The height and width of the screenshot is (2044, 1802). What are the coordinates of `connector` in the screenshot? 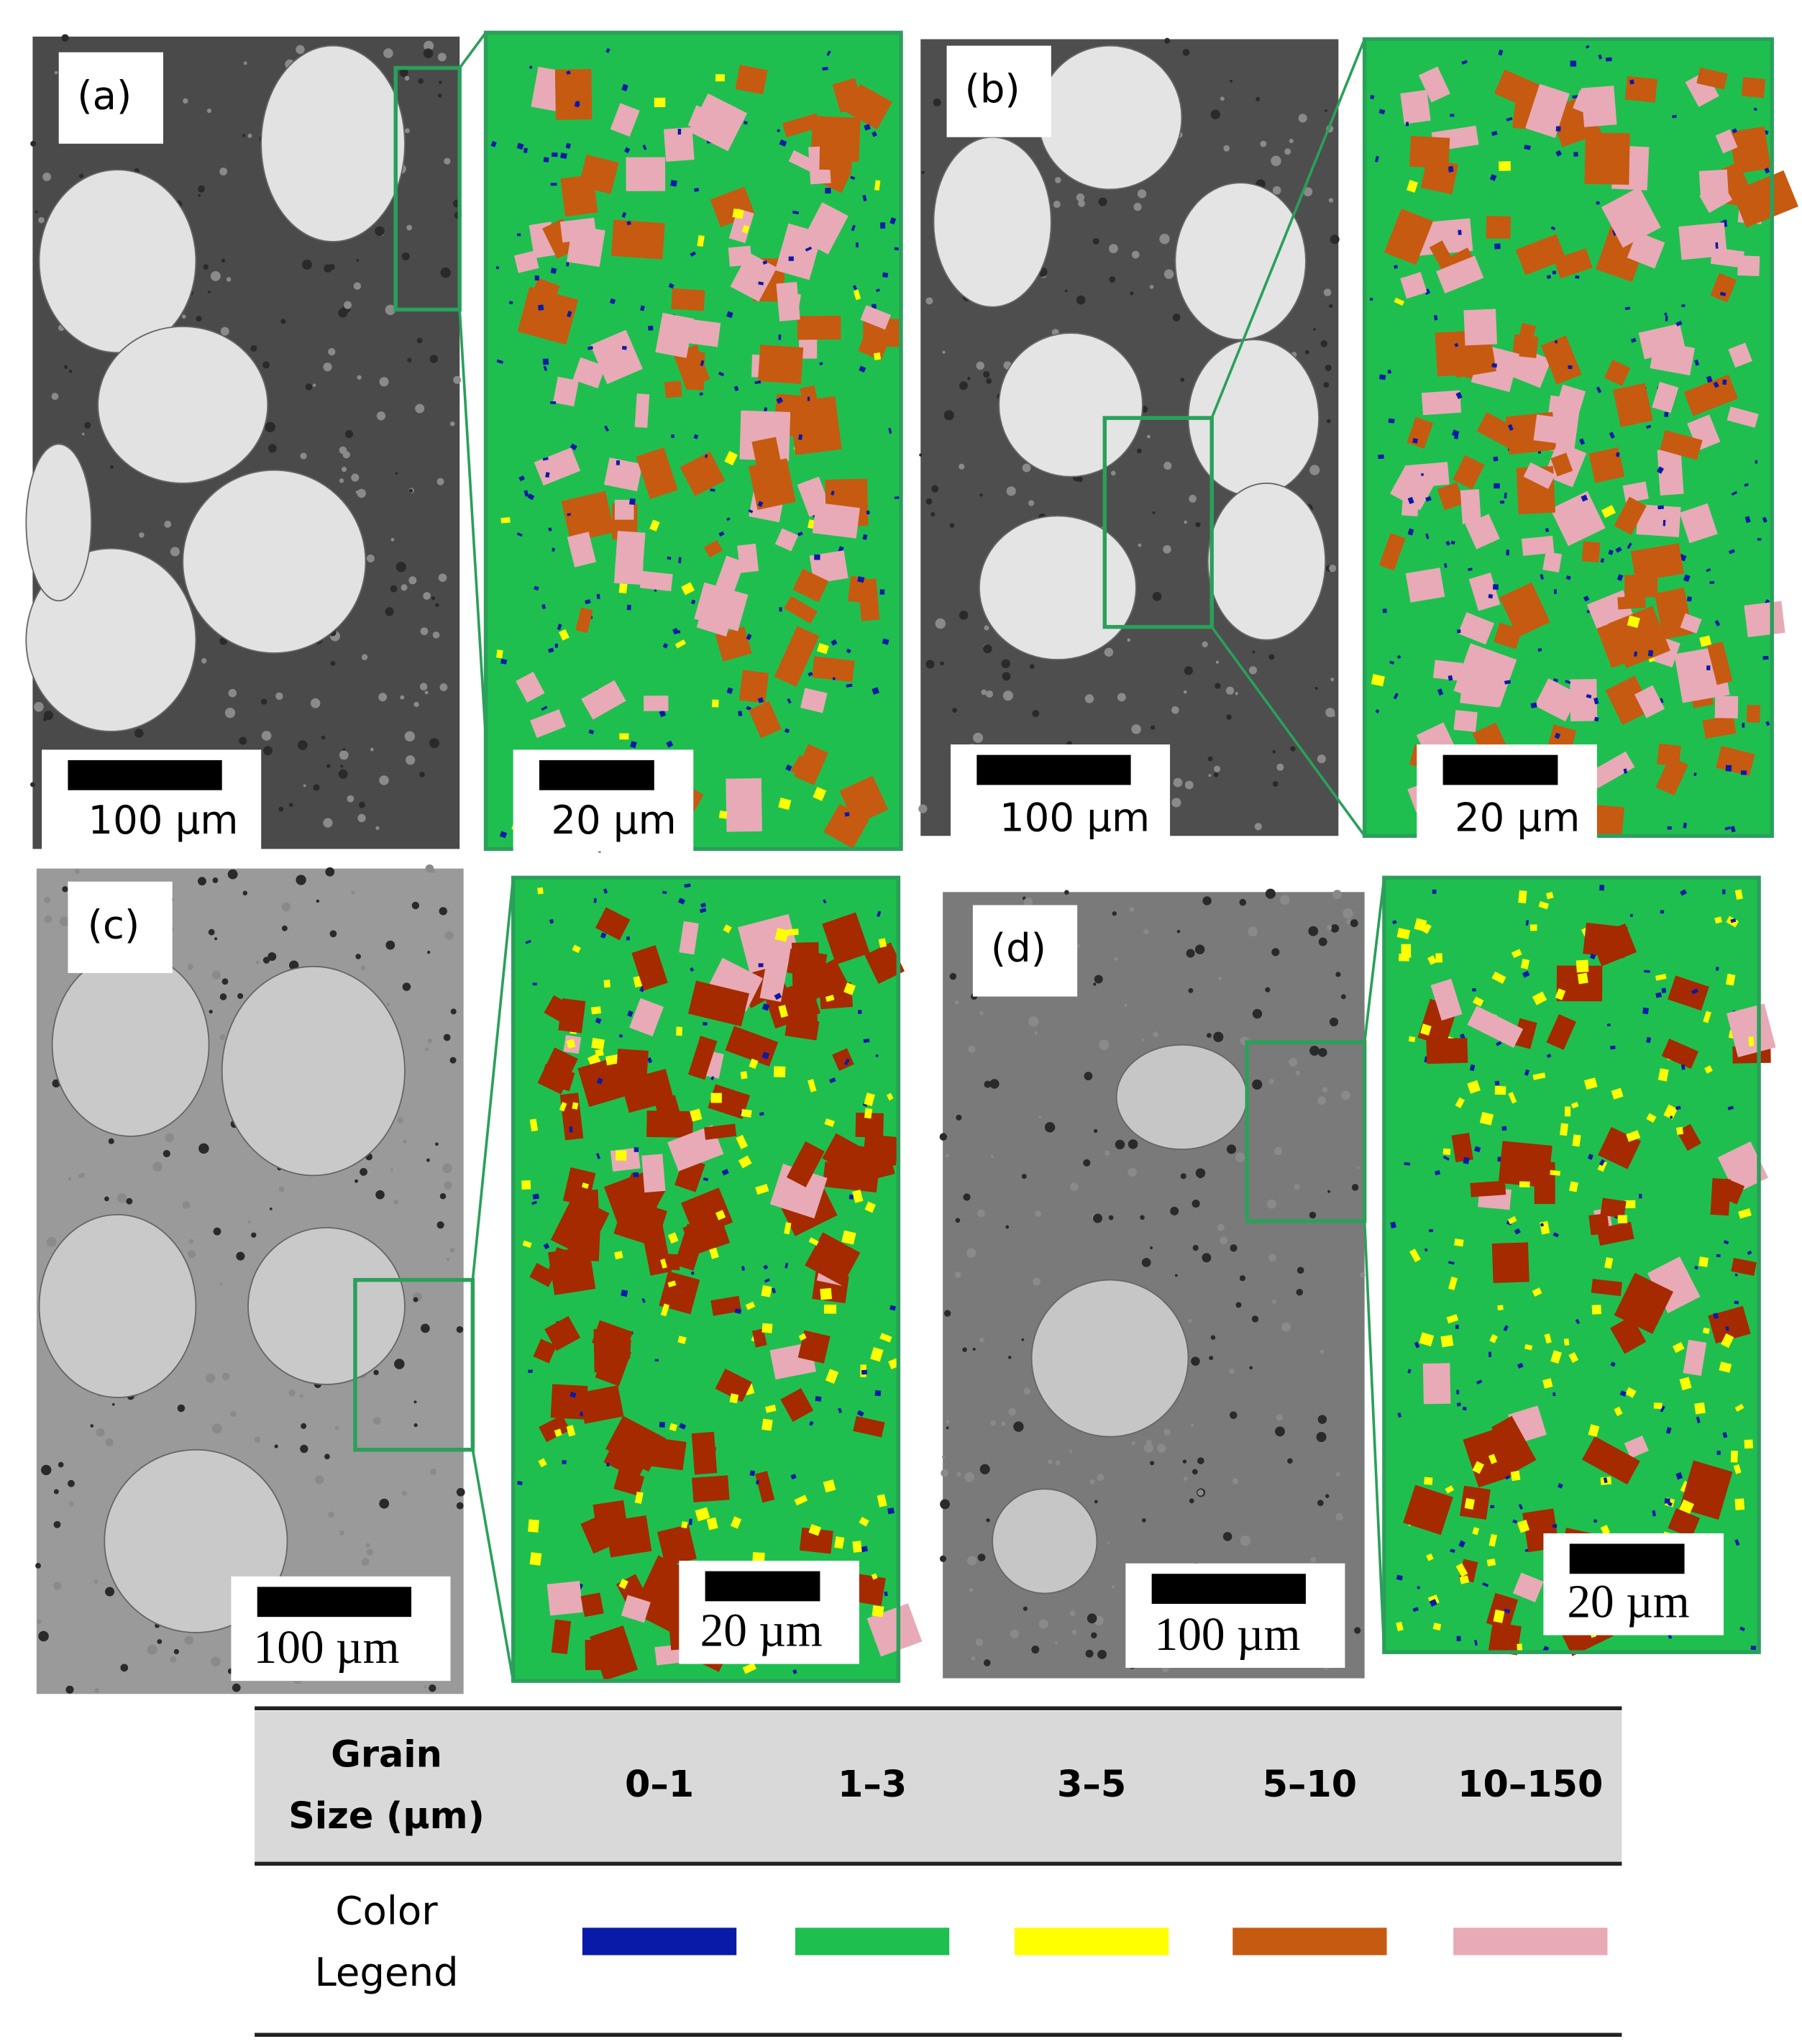 It's located at (1374, 960).